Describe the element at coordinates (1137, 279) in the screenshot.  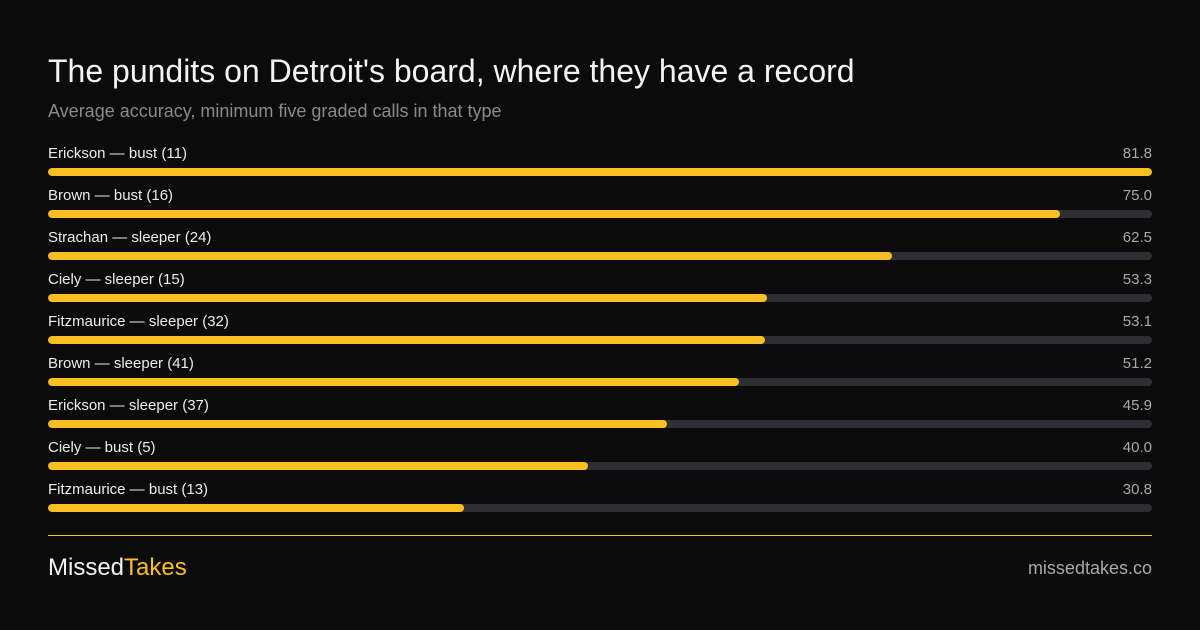
I see `bar-value-label: 53.3` at that location.